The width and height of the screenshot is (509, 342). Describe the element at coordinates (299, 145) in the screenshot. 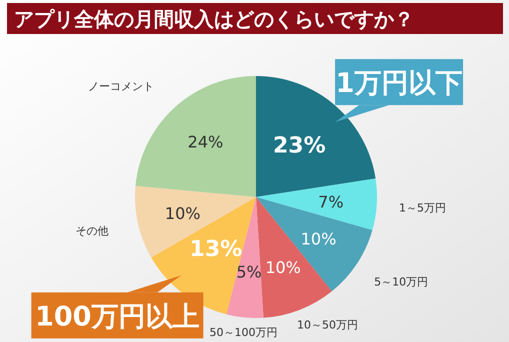

I see `data-label: 23%` at that location.